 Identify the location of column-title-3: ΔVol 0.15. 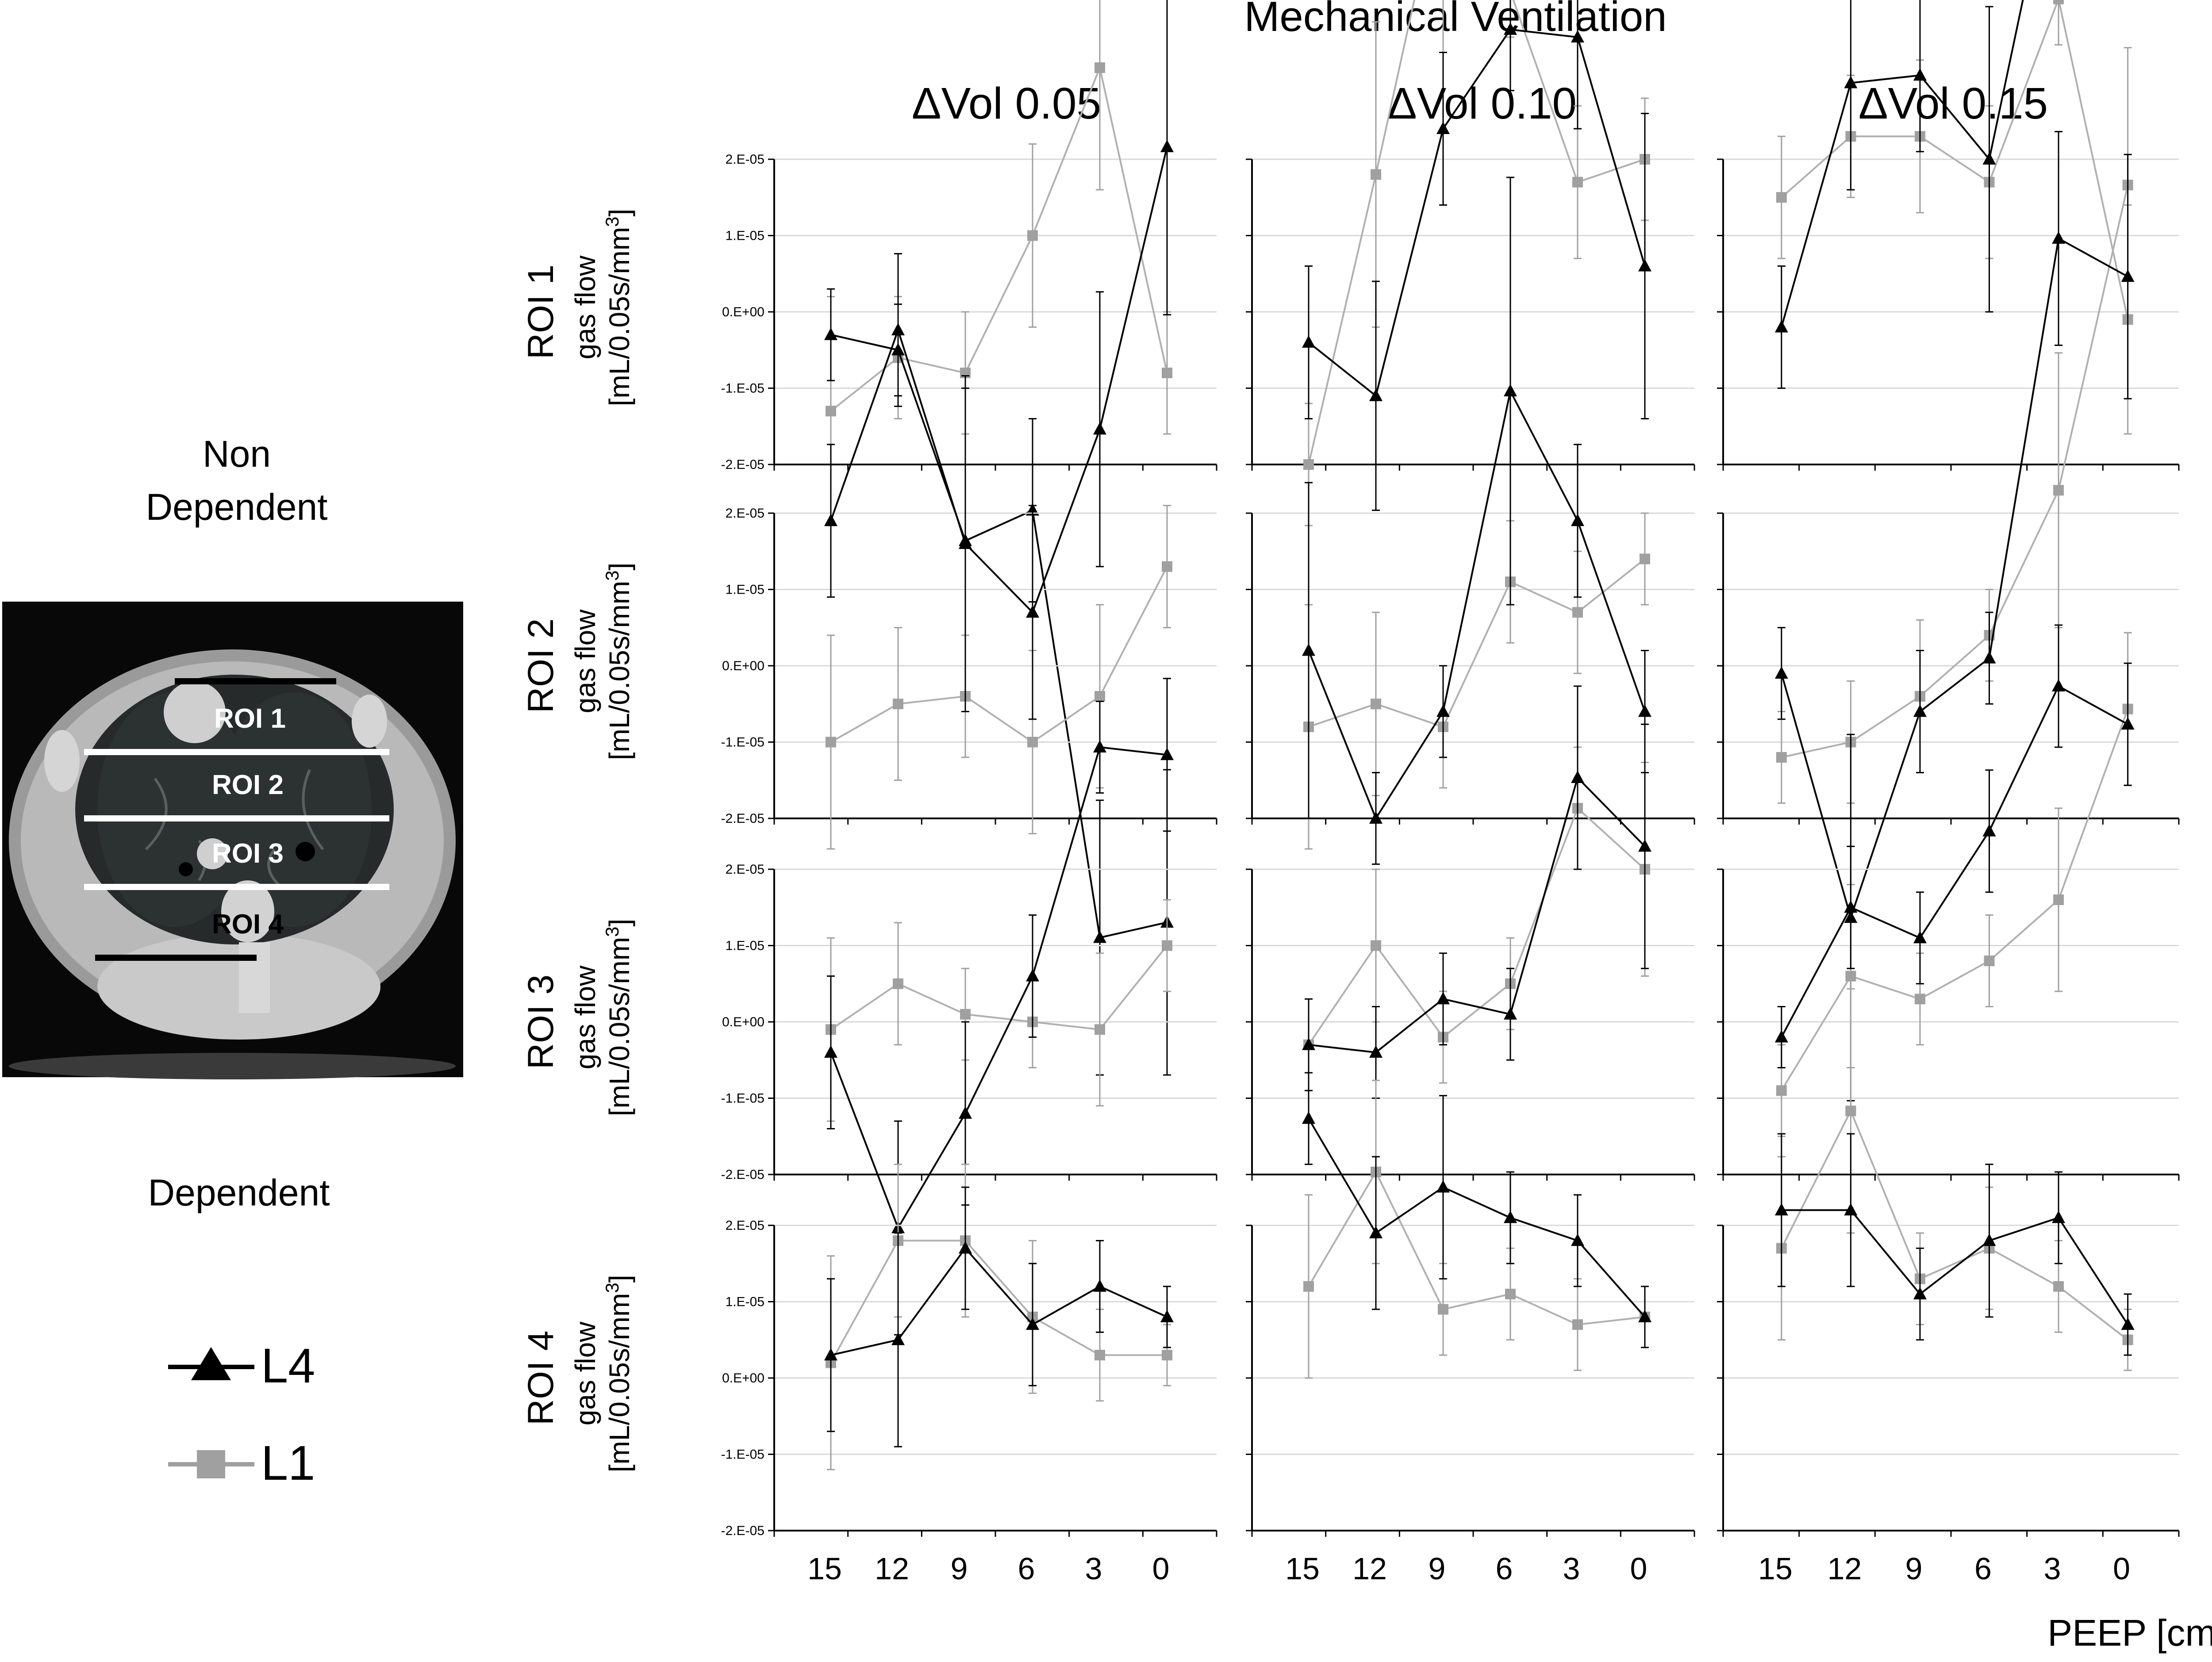
(1954, 103).